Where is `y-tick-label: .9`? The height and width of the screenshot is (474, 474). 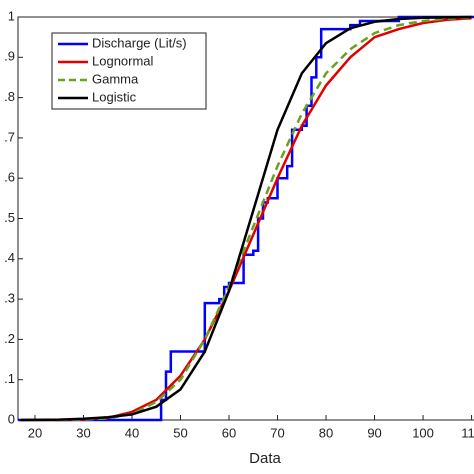 y-tick-label: .9 is located at coordinates (9, 56).